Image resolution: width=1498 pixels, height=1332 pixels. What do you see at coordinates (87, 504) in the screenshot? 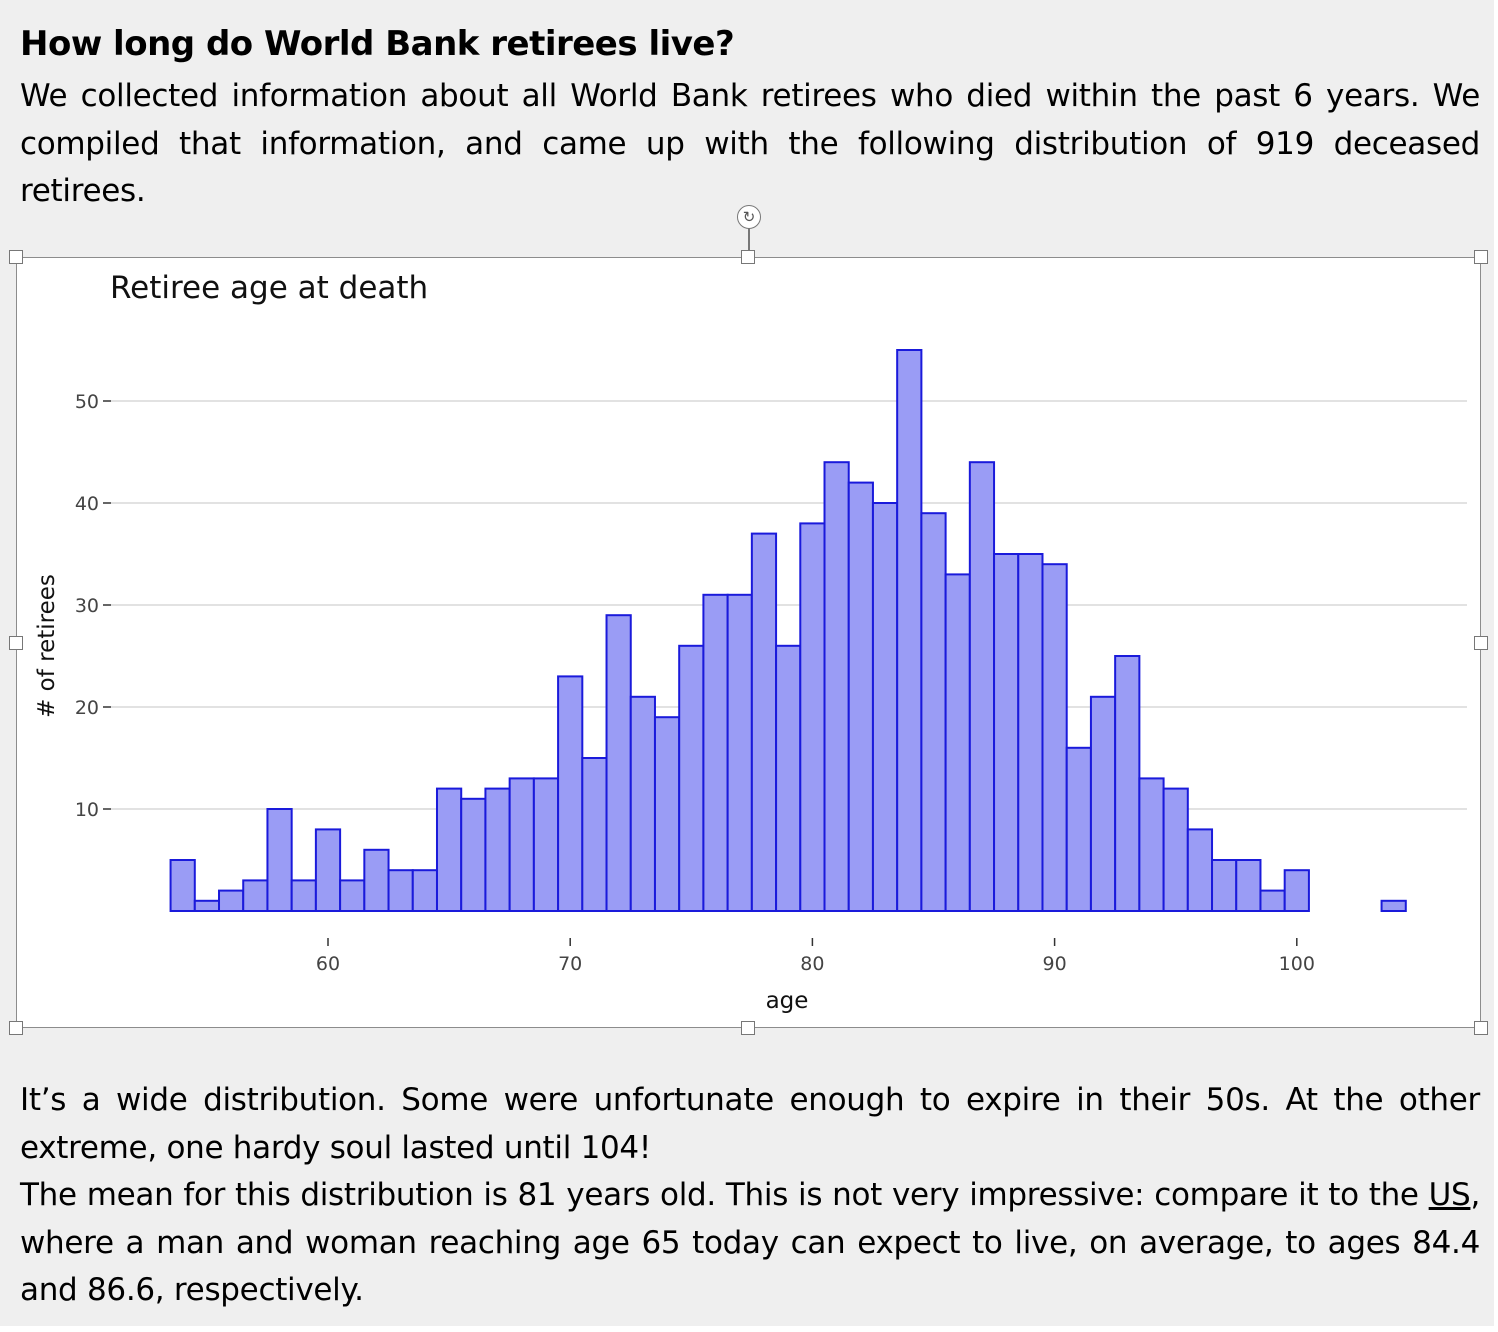
I see `y-tick-label-40: 40` at bounding box center [87, 504].